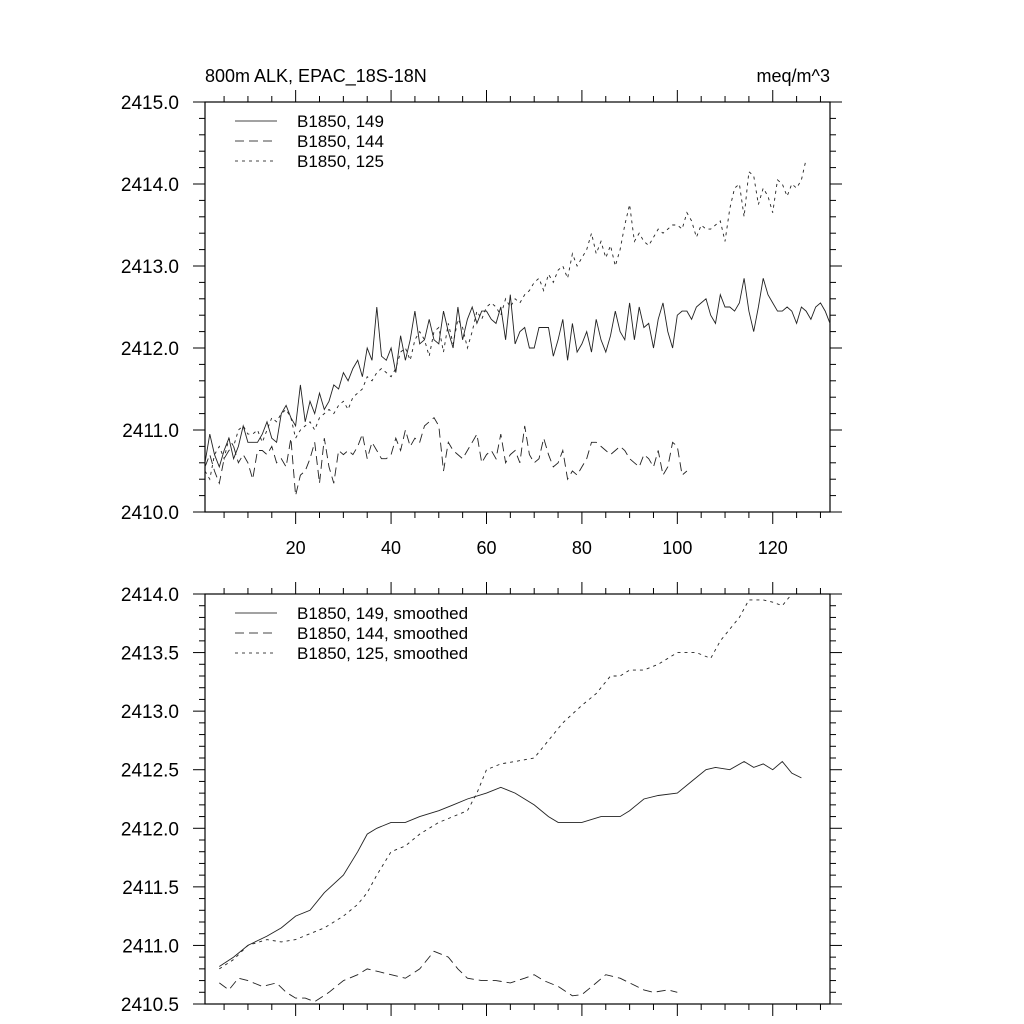 This screenshot has width=1024, height=1024. I want to click on y-tick-label: 2410.5, so click(150, 1005).